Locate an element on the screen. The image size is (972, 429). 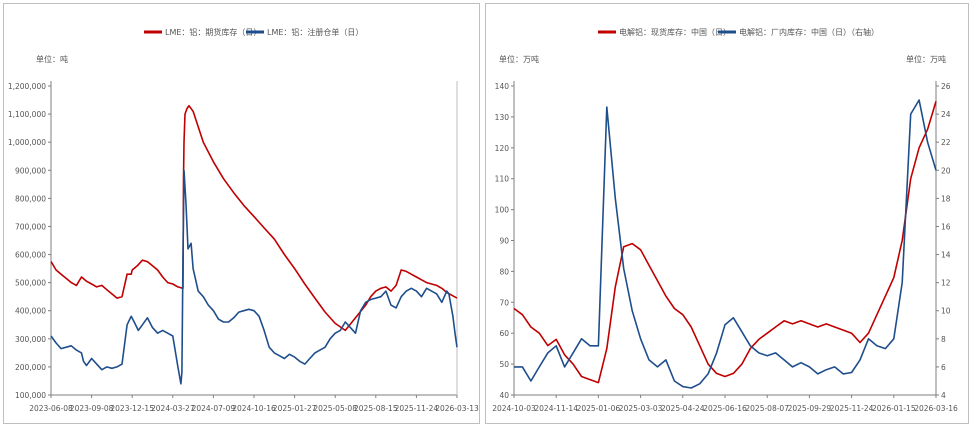
y-tick-label: 500,000 is located at coordinates (30, 283).